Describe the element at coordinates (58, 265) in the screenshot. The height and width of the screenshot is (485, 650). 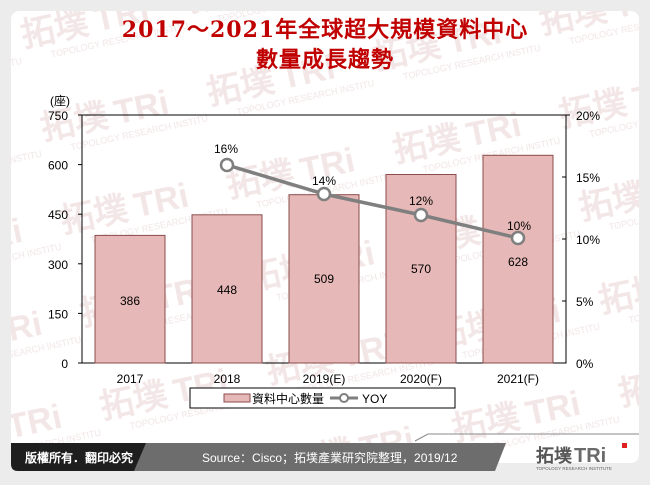
I see `left-tick-label: 300` at that location.